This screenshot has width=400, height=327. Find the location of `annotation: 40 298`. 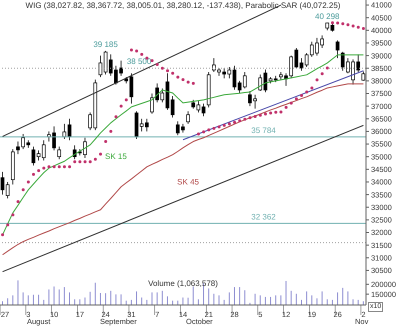

annotation: 40 298 is located at coordinates (327, 16).